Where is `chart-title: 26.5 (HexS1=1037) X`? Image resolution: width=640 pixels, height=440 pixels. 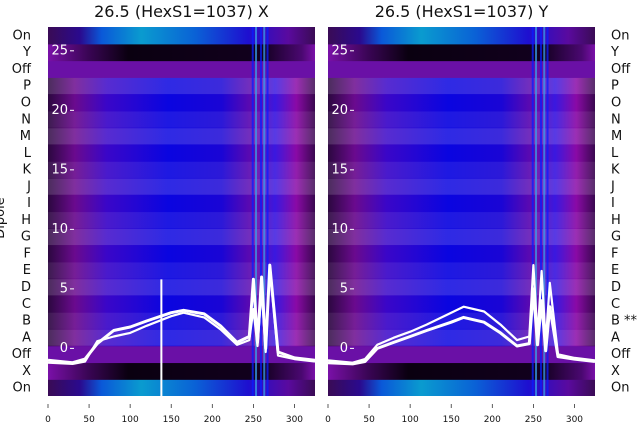 chart-title: 26.5 (HexS1=1037) X is located at coordinates (181, 11).